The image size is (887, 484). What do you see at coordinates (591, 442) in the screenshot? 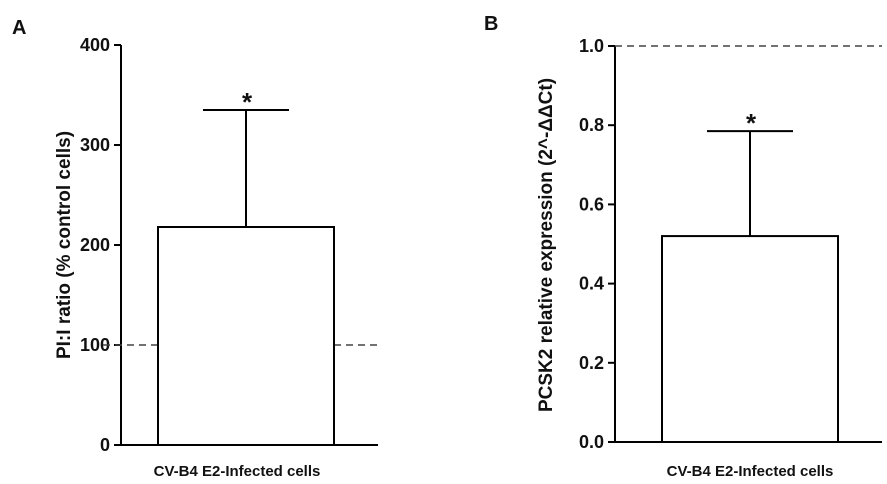
I see `y-tick-label: 0.0` at bounding box center [591, 442].